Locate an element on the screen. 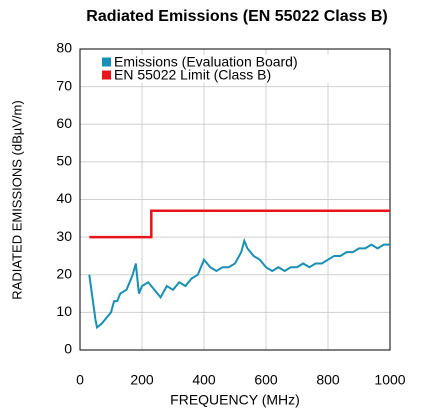 The image size is (440, 413). y-tick-label: 80 is located at coordinates (64, 48).